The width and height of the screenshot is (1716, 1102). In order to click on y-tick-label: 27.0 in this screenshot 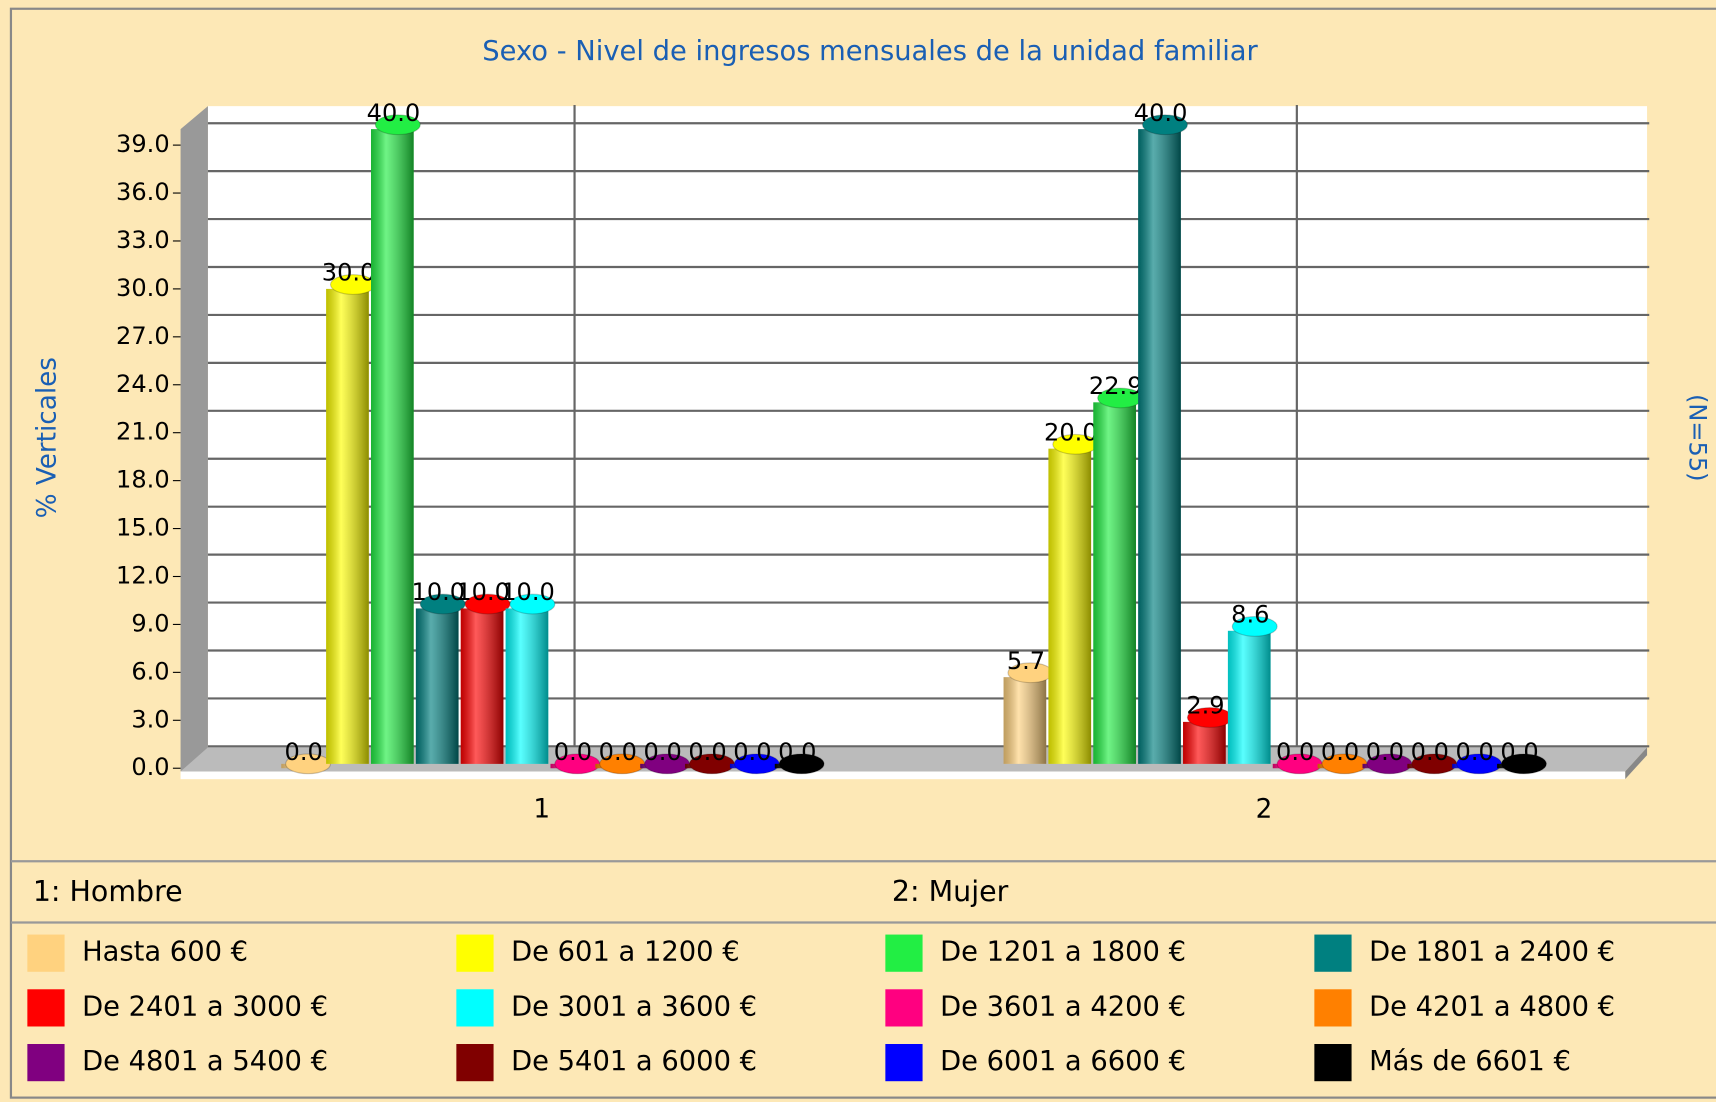, I will do `click(143, 336)`.